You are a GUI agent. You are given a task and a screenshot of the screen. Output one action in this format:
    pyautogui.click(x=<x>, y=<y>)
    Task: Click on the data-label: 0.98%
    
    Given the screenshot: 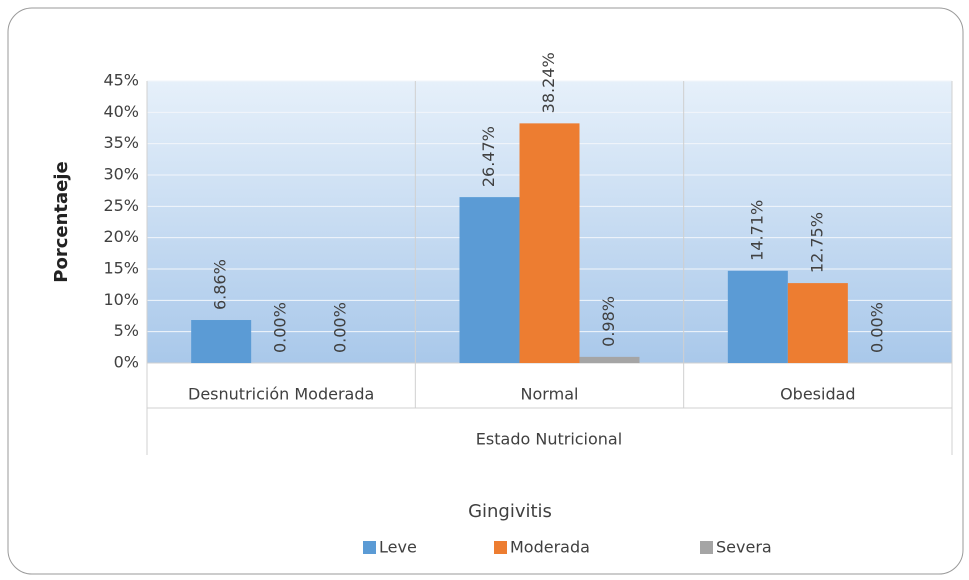 What is the action you would take?
    pyautogui.click(x=608, y=321)
    